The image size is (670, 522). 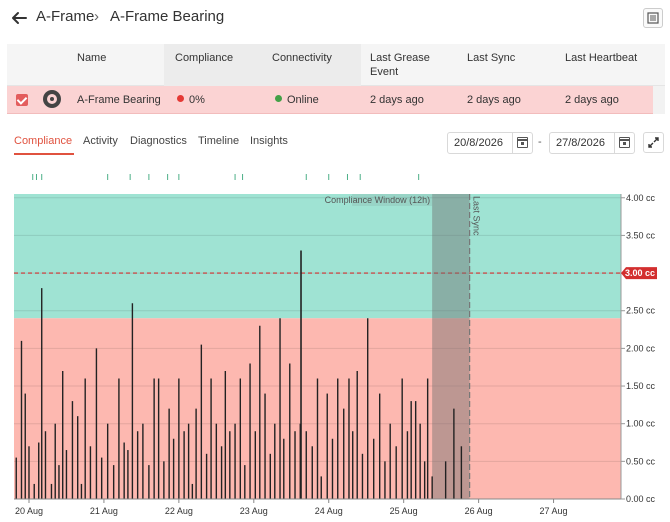 I want to click on tab-activity: Activity, so click(x=100, y=141).